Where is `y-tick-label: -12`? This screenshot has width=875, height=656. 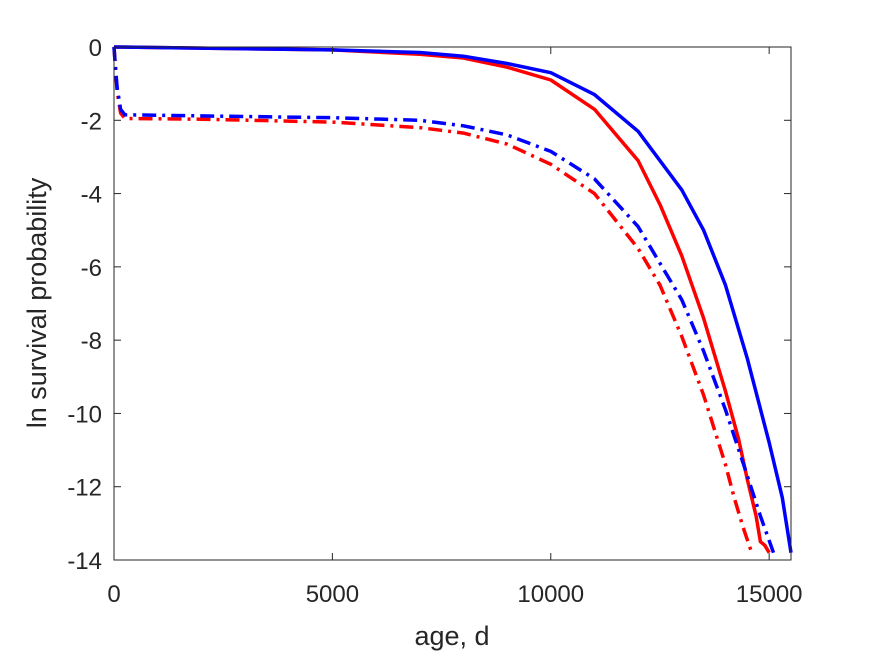 y-tick-label: -12 is located at coordinates (84, 488).